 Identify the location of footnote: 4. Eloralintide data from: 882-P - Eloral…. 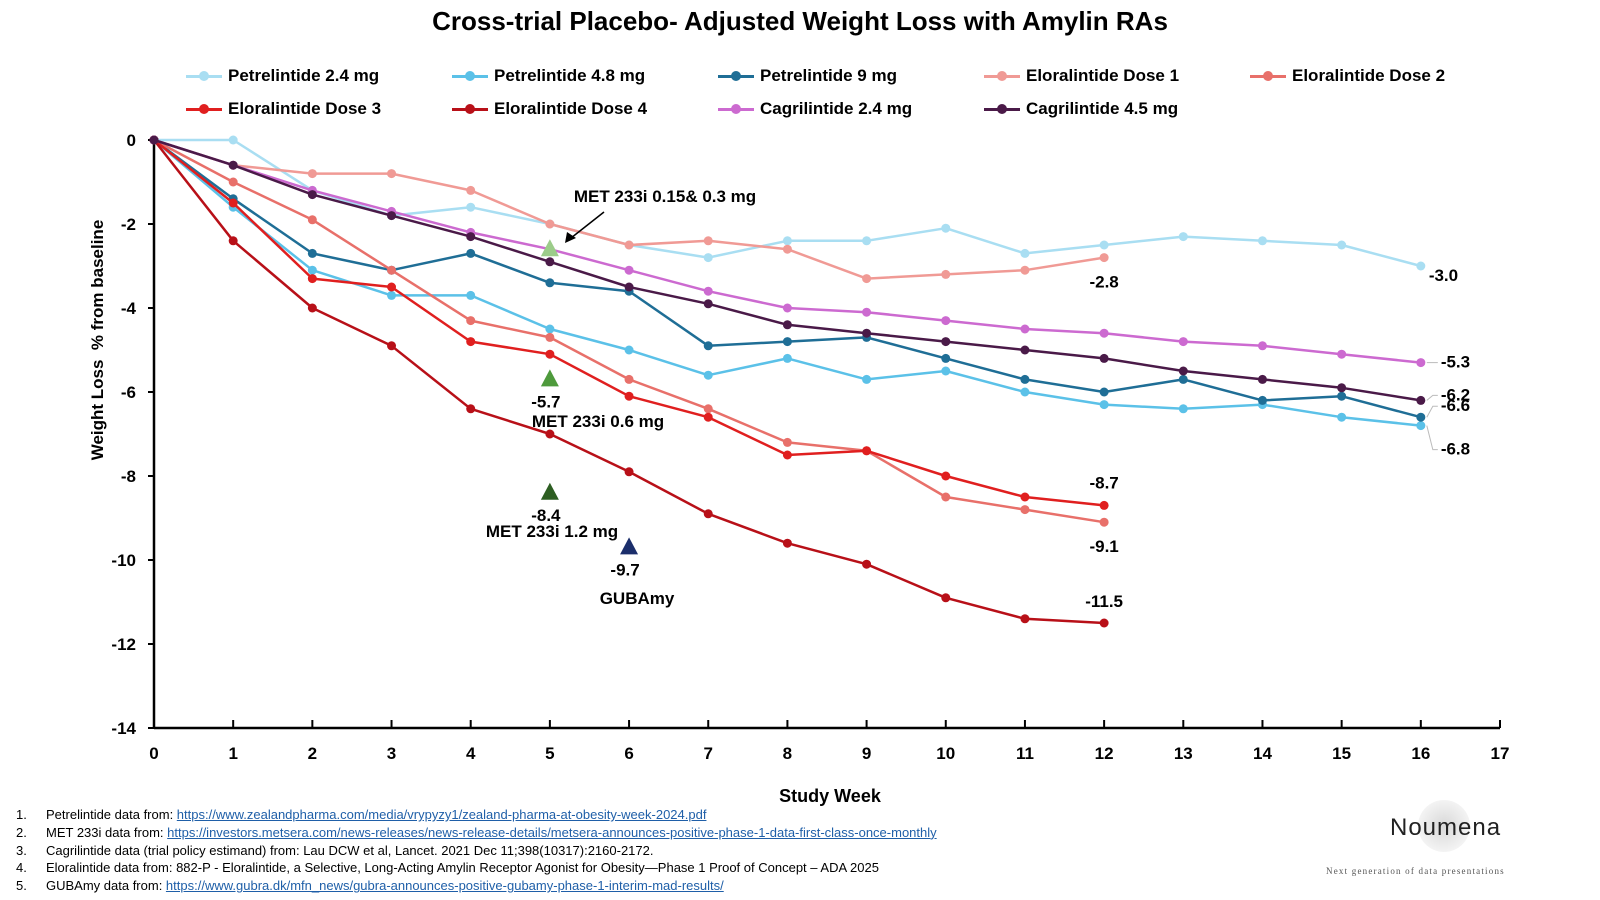
(641, 868).